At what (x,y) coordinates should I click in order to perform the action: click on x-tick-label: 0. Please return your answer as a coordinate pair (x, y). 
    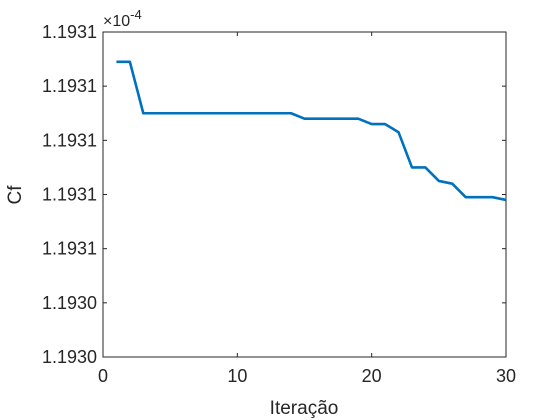
    Looking at the image, I should click on (103, 376).